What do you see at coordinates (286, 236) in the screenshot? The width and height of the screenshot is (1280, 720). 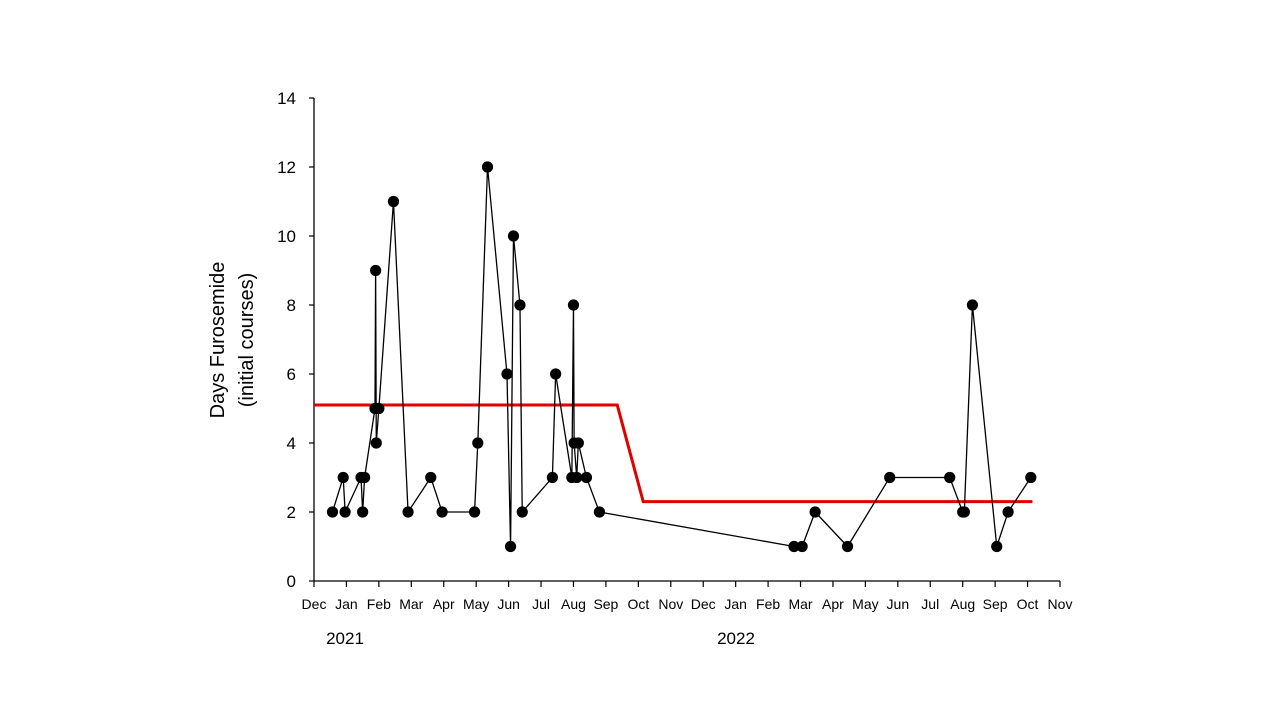 I see `y-tick-label: 10` at bounding box center [286, 236].